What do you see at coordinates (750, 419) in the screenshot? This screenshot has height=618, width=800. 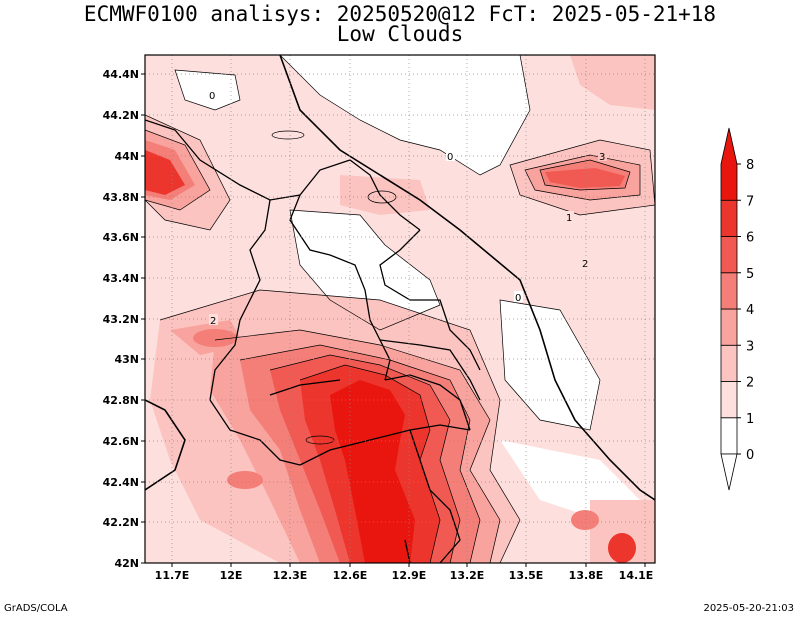 I see `colorbar-label: 1` at bounding box center [750, 419].